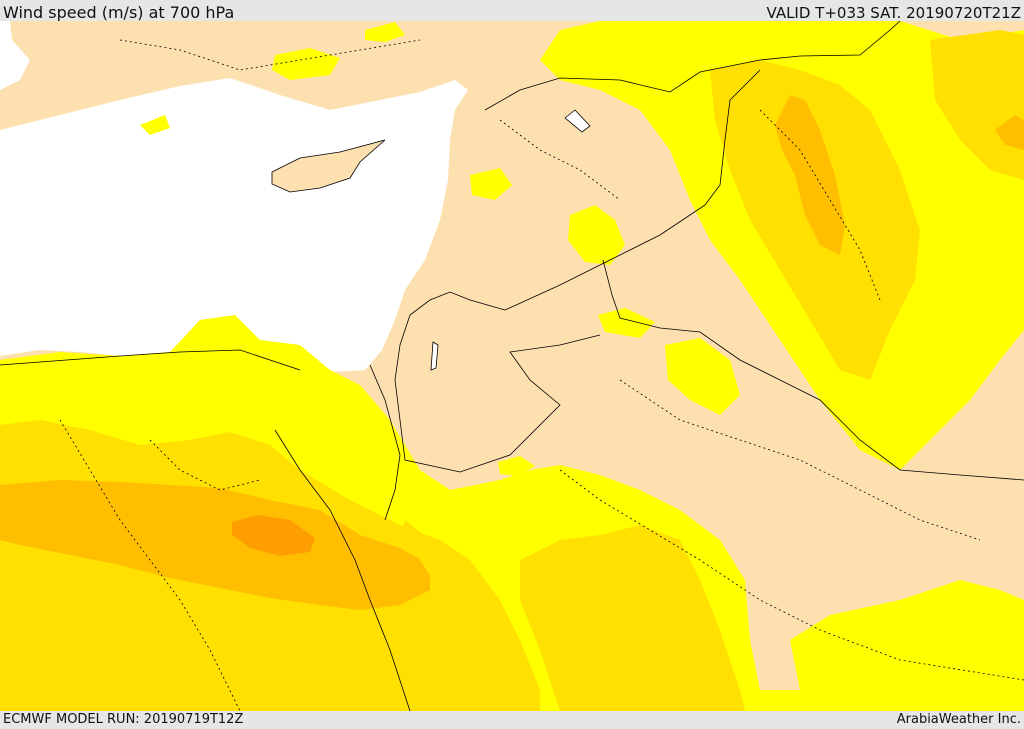  What do you see at coordinates (596, 235) in the screenshot?
I see `wind-band-1-spot-a` at bounding box center [596, 235].